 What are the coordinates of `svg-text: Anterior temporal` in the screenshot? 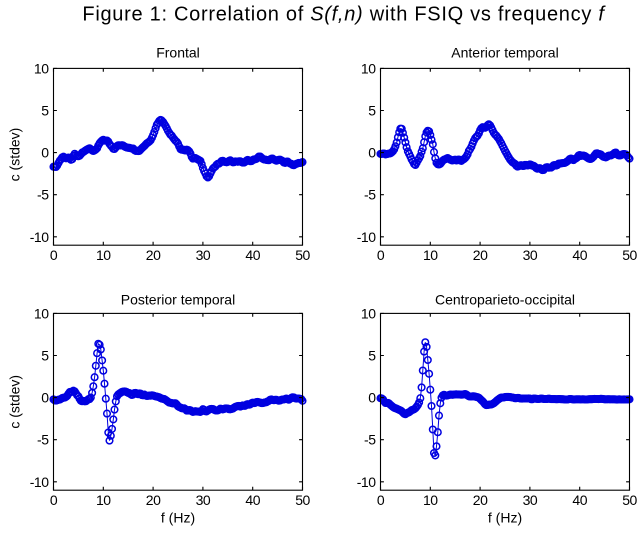 It's located at (504, 53).